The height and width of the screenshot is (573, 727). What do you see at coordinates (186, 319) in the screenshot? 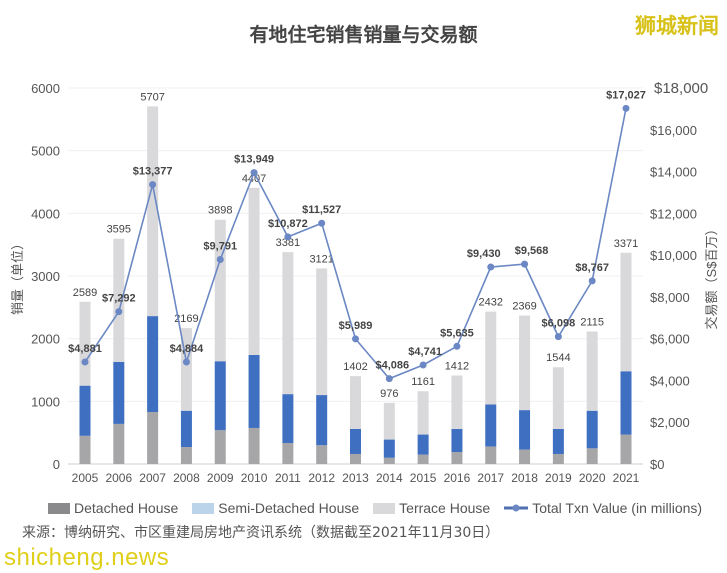
I see `total-label: 2169` at bounding box center [186, 319].